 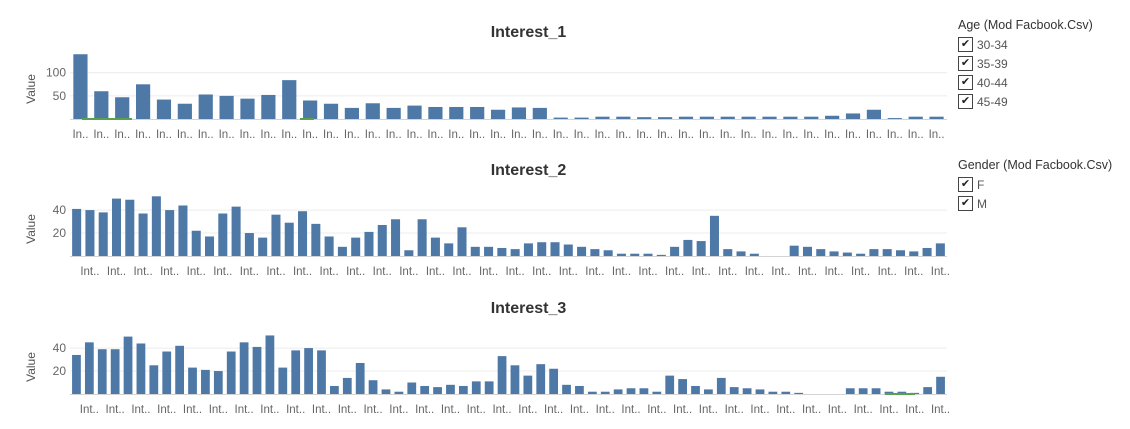 What do you see at coordinates (60, 348) in the screenshot?
I see `y-tick-label: 40` at bounding box center [60, 348].